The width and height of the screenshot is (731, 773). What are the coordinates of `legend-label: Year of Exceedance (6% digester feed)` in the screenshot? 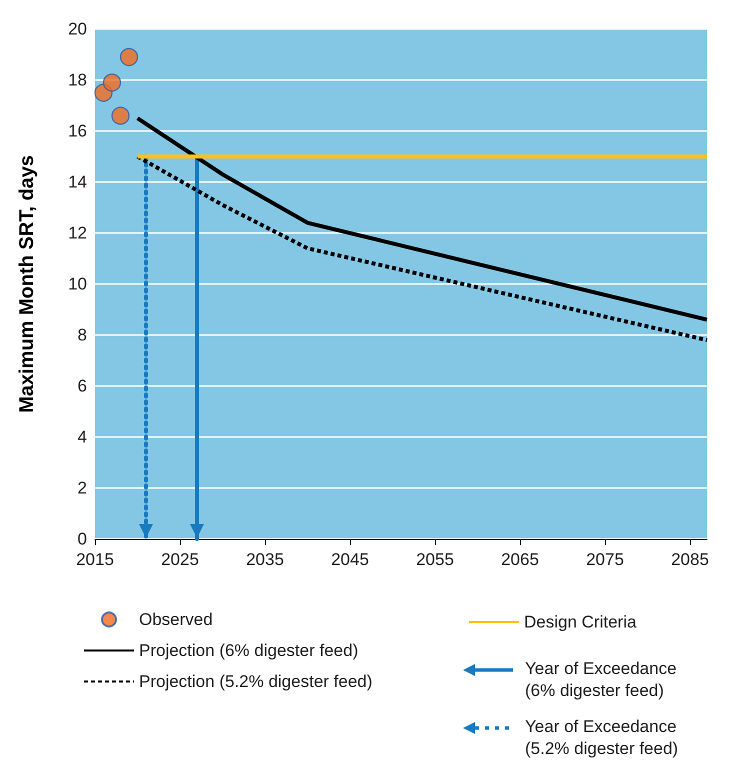 It's located at (601, 680).